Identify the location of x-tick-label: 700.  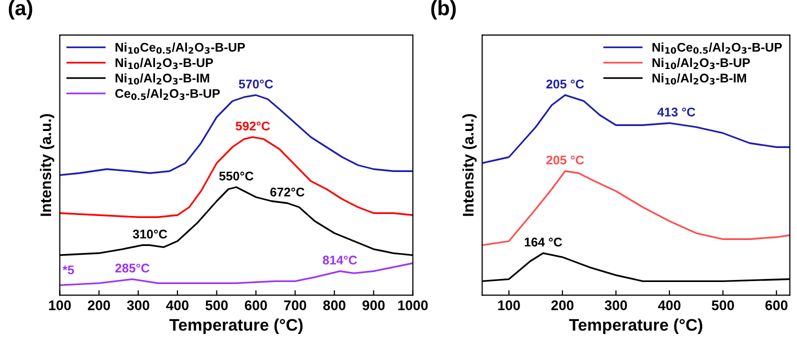
(295, 305).